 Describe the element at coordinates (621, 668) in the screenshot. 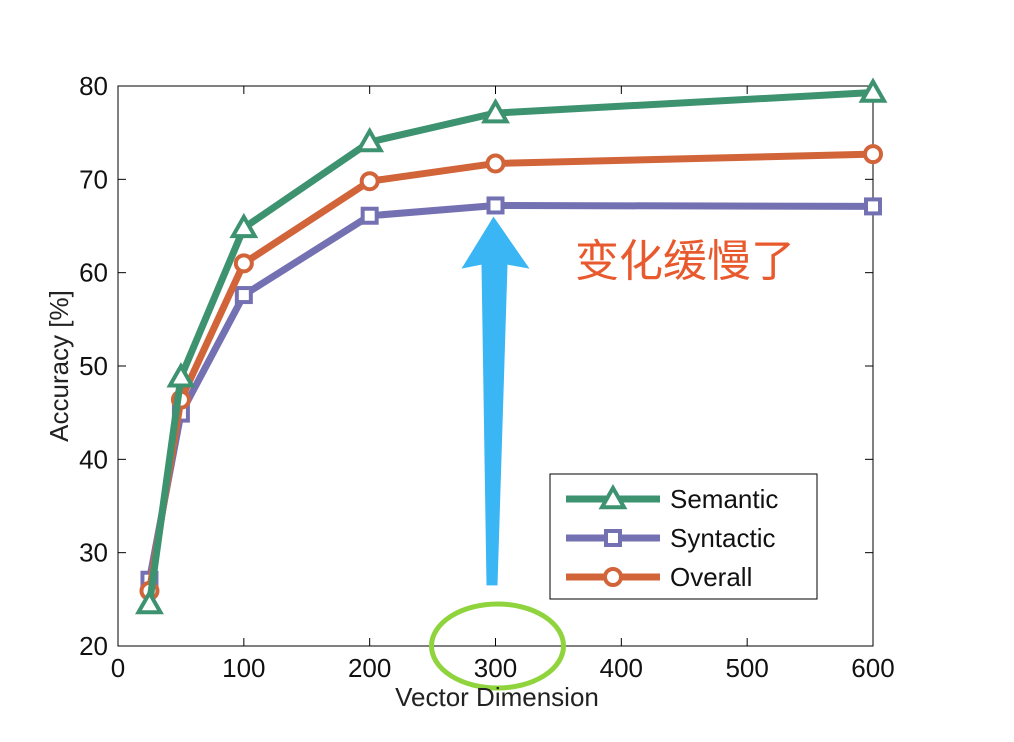

I see `x-tick-label: 400` at that location.